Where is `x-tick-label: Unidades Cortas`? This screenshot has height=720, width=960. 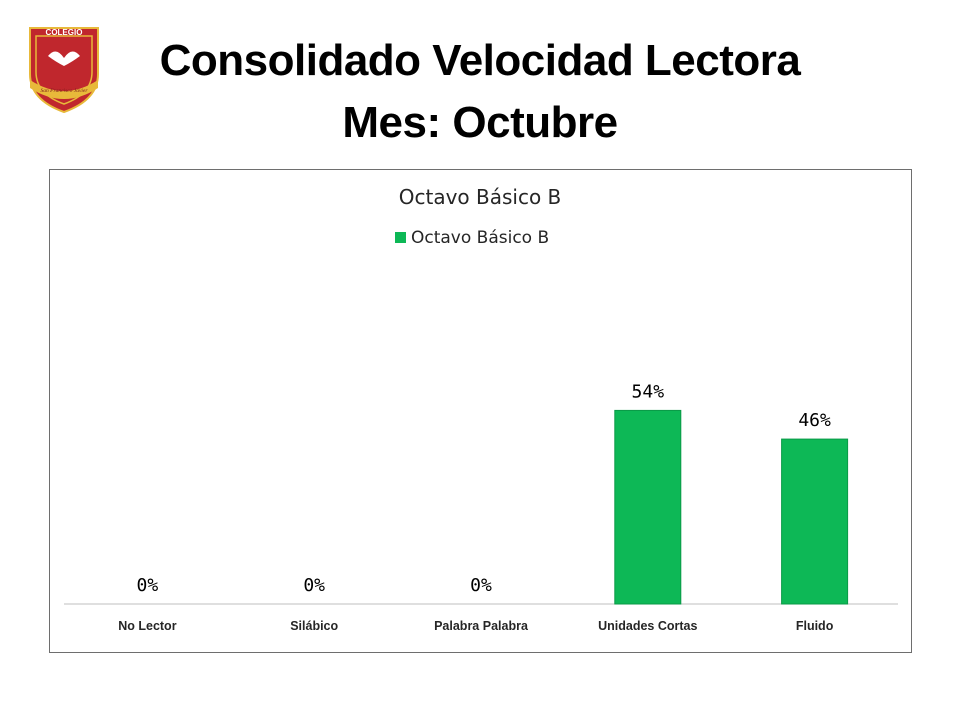
x-tick-label: Unidades Cortas is located at coordinates (647, 626).